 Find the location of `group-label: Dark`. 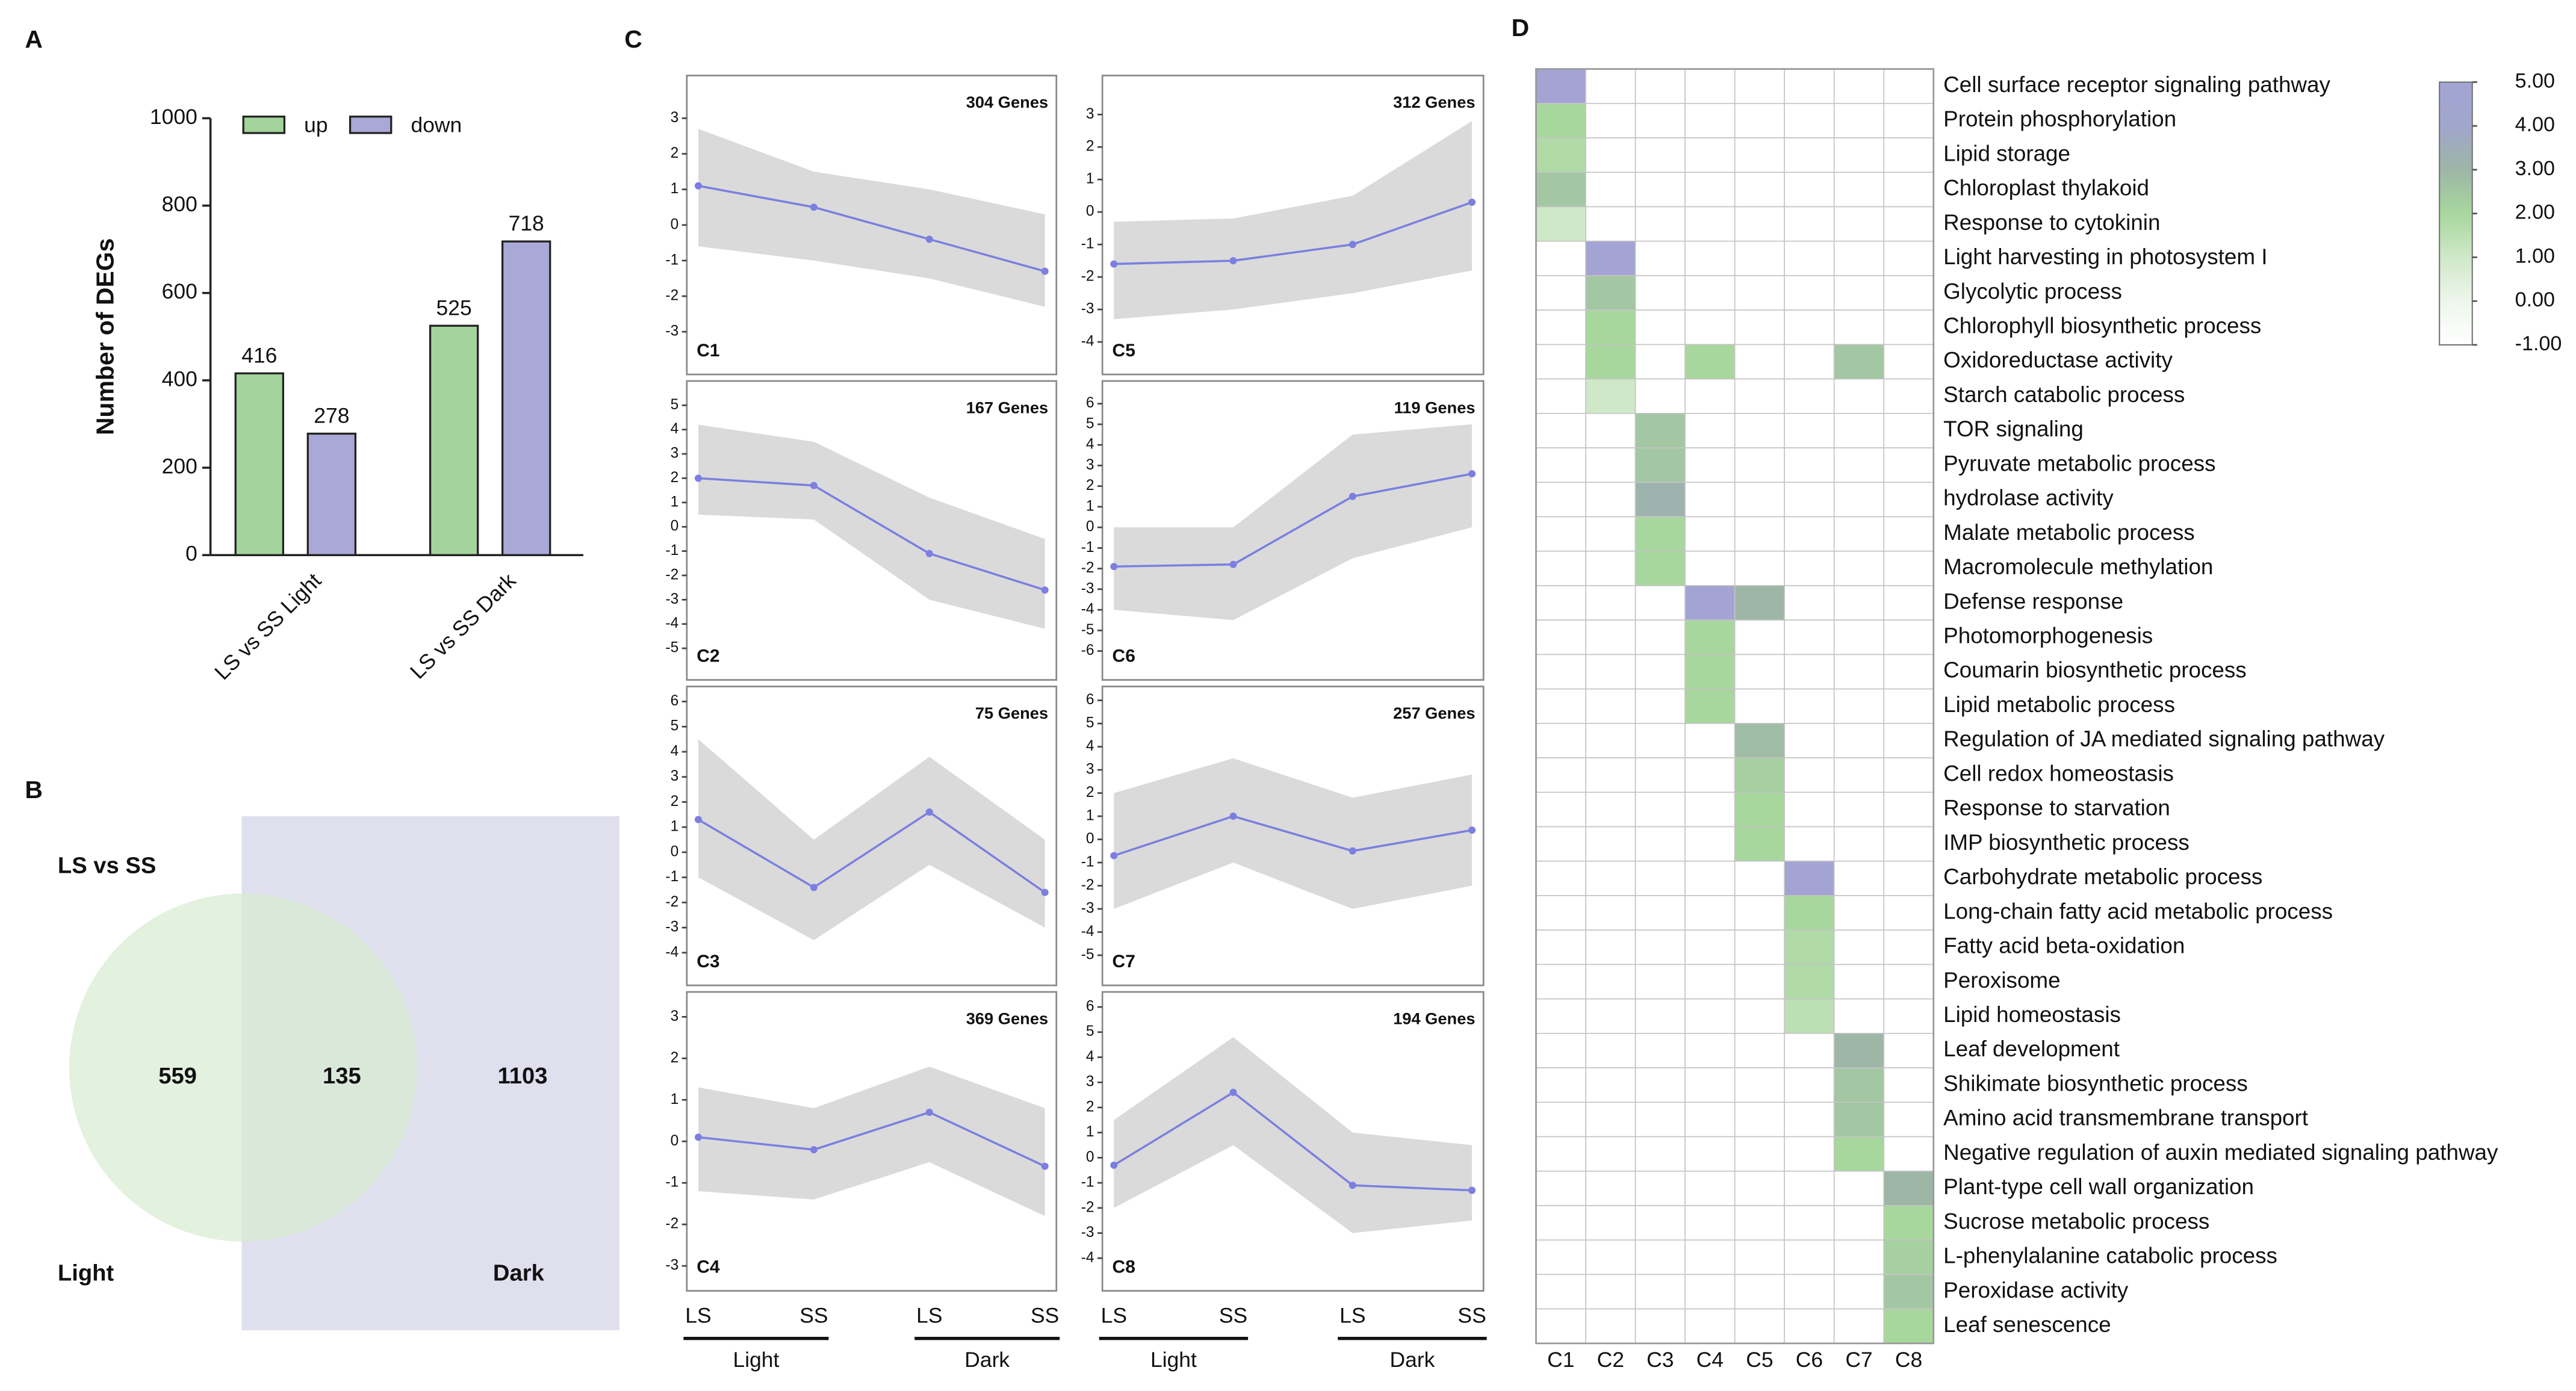

group-label: Dark is located at coordinates (1412, 1360).